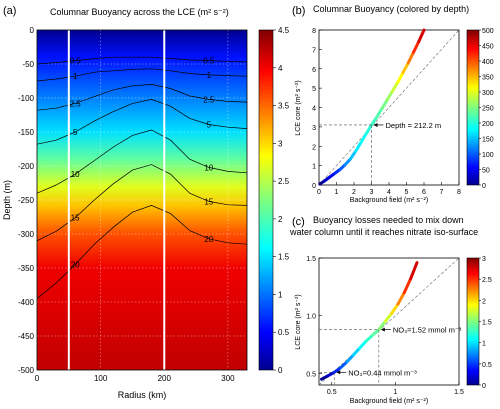 This screenshot has width=500, height=409. I want to click on contour-label: 1, so click(75, 76).